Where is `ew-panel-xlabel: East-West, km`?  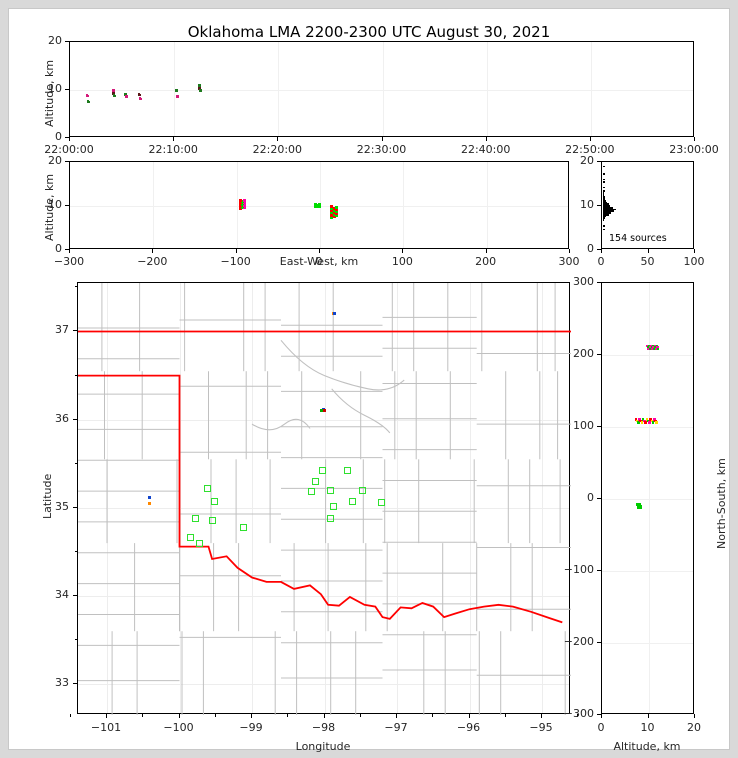
ew-panel-xlabel: East-West, km is located at coordinates (319, 261).